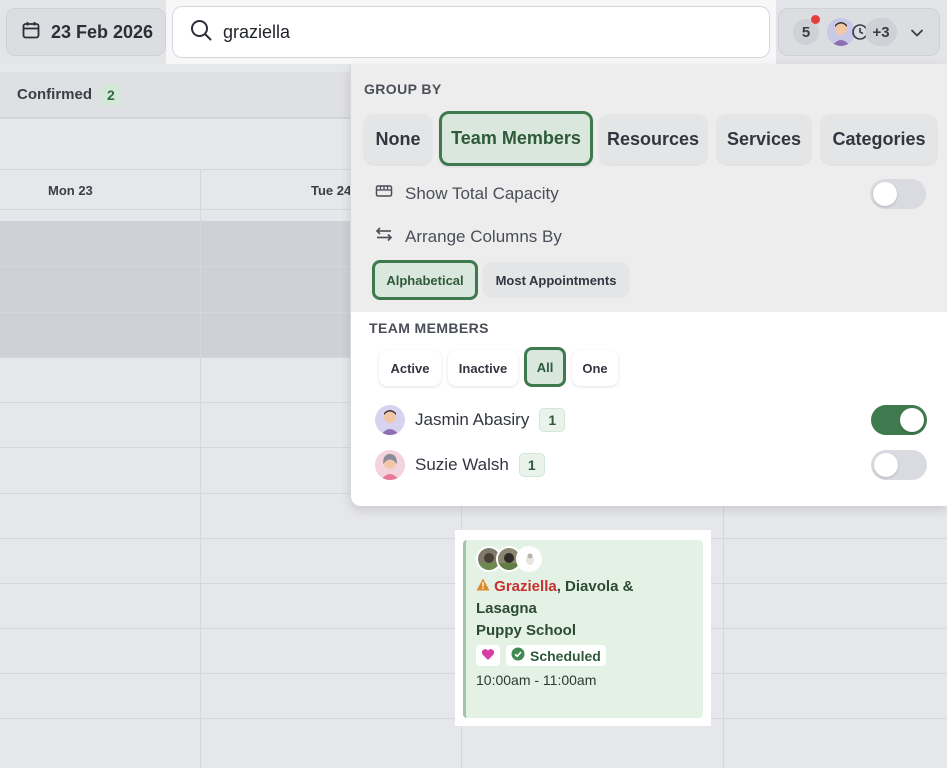 The width and height of the screenshot is (947, 768). I want to click on favorite-badge, so click(488, 655).